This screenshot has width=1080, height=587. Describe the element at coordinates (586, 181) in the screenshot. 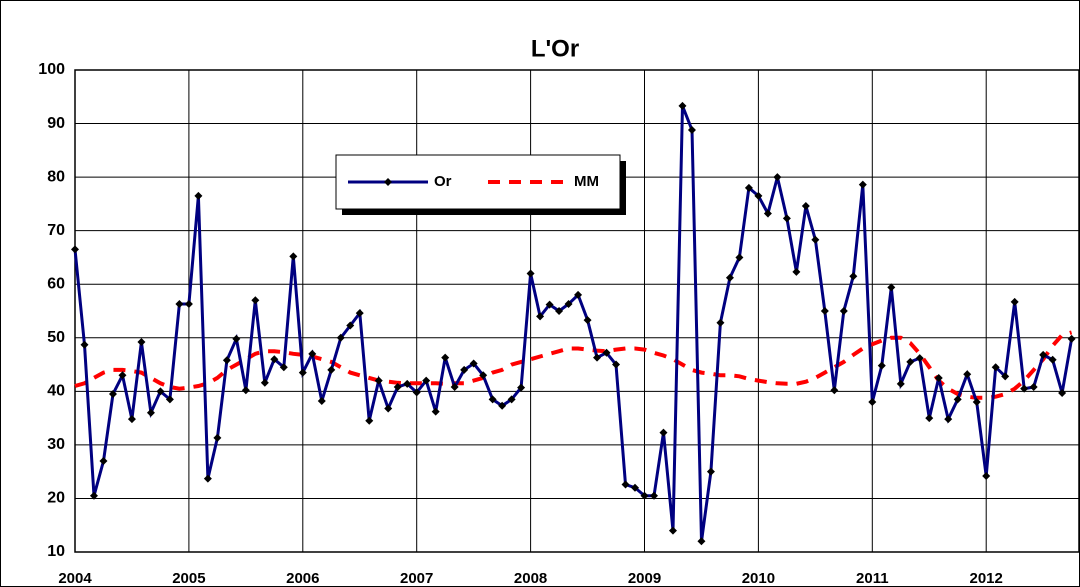

I see `legend-label: MM` at that location.